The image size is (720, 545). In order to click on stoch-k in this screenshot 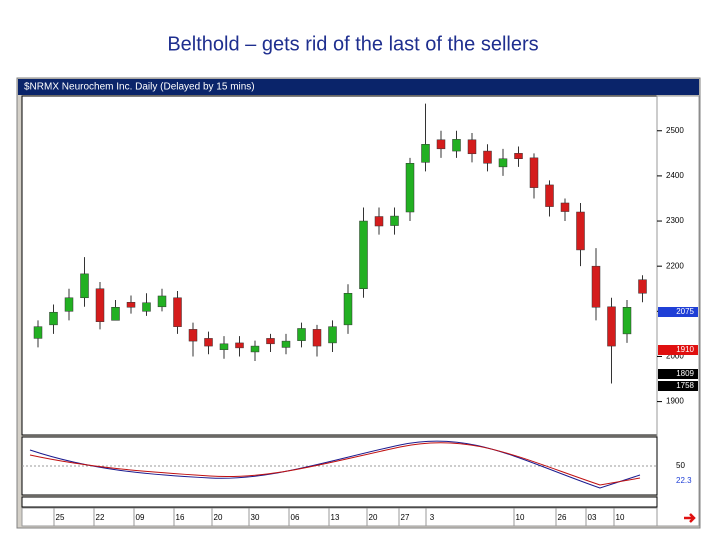, I will do `click(335, 464)`.